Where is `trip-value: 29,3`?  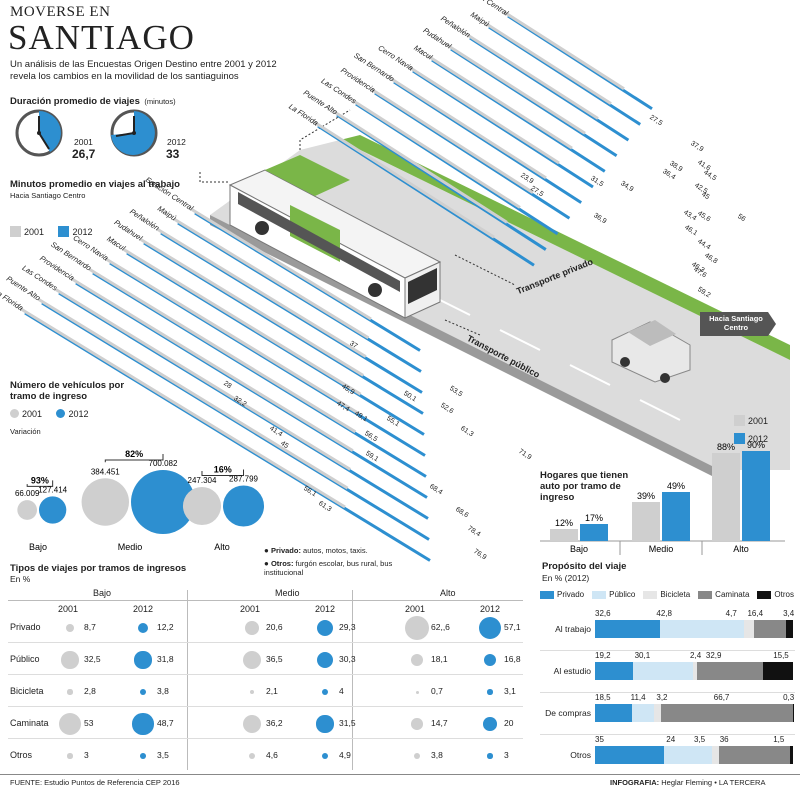 trip-value: 29,3 is located at coordinates (347, 627).